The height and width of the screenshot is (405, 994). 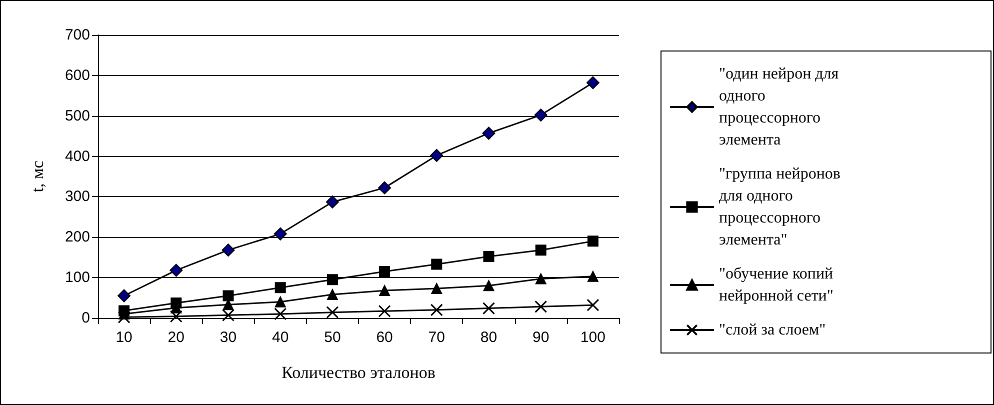 What do you see at coordinates (772, 330) in the screenshot?
I see `legend-label: "слой за слоем"` at bounding box center [772, 330].